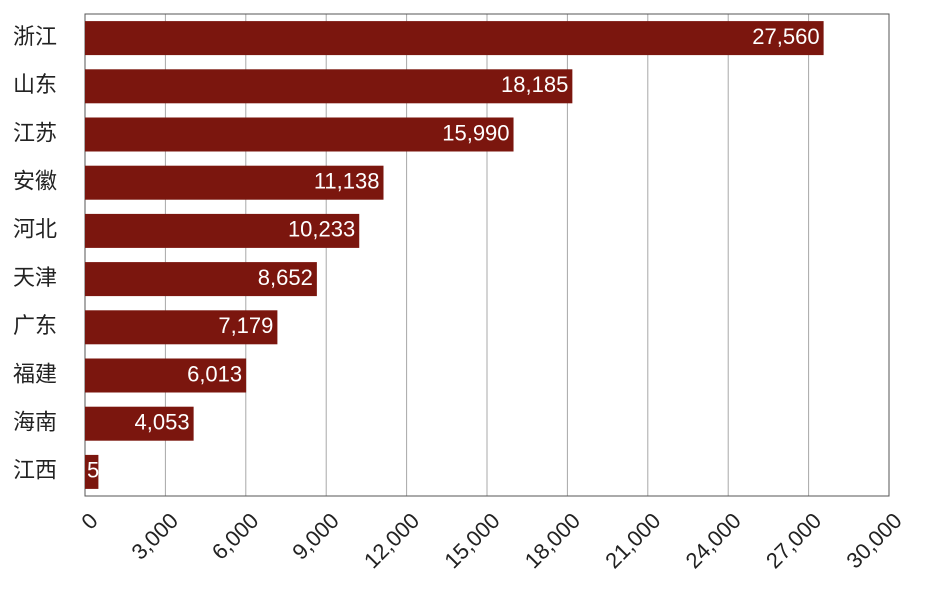  I want to click on value-label: 6,013, so click(214, 373).